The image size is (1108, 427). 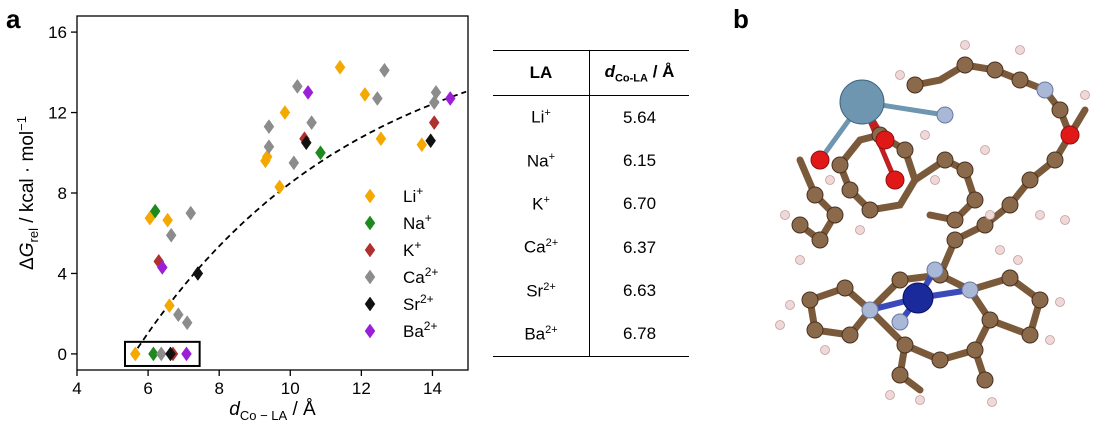 What do you see at coordinates (370, 304) in the screenshot?
I see `legend-marker-sr` at bounding box center [370, 304].